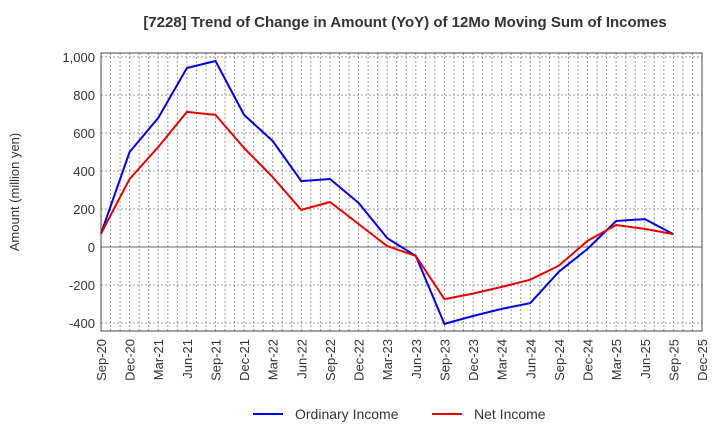 Image resolution: width=720 pixels, height=440 pixels. Describe the element at coordinates (673, 360) in the screenshot. I see `x-tick-label: Sep-25` at that location.